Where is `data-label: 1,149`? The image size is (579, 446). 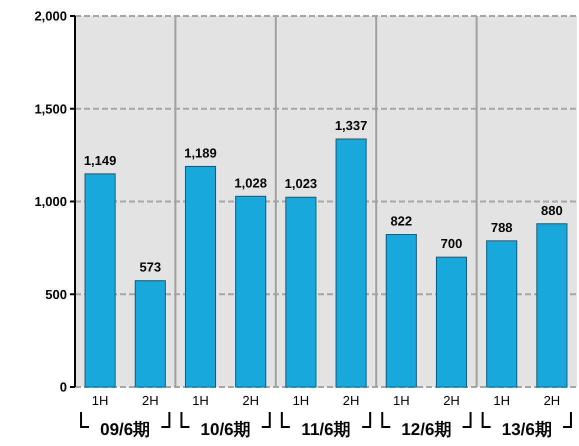
data-label: 1,149 is located at coordinates (100, 160).